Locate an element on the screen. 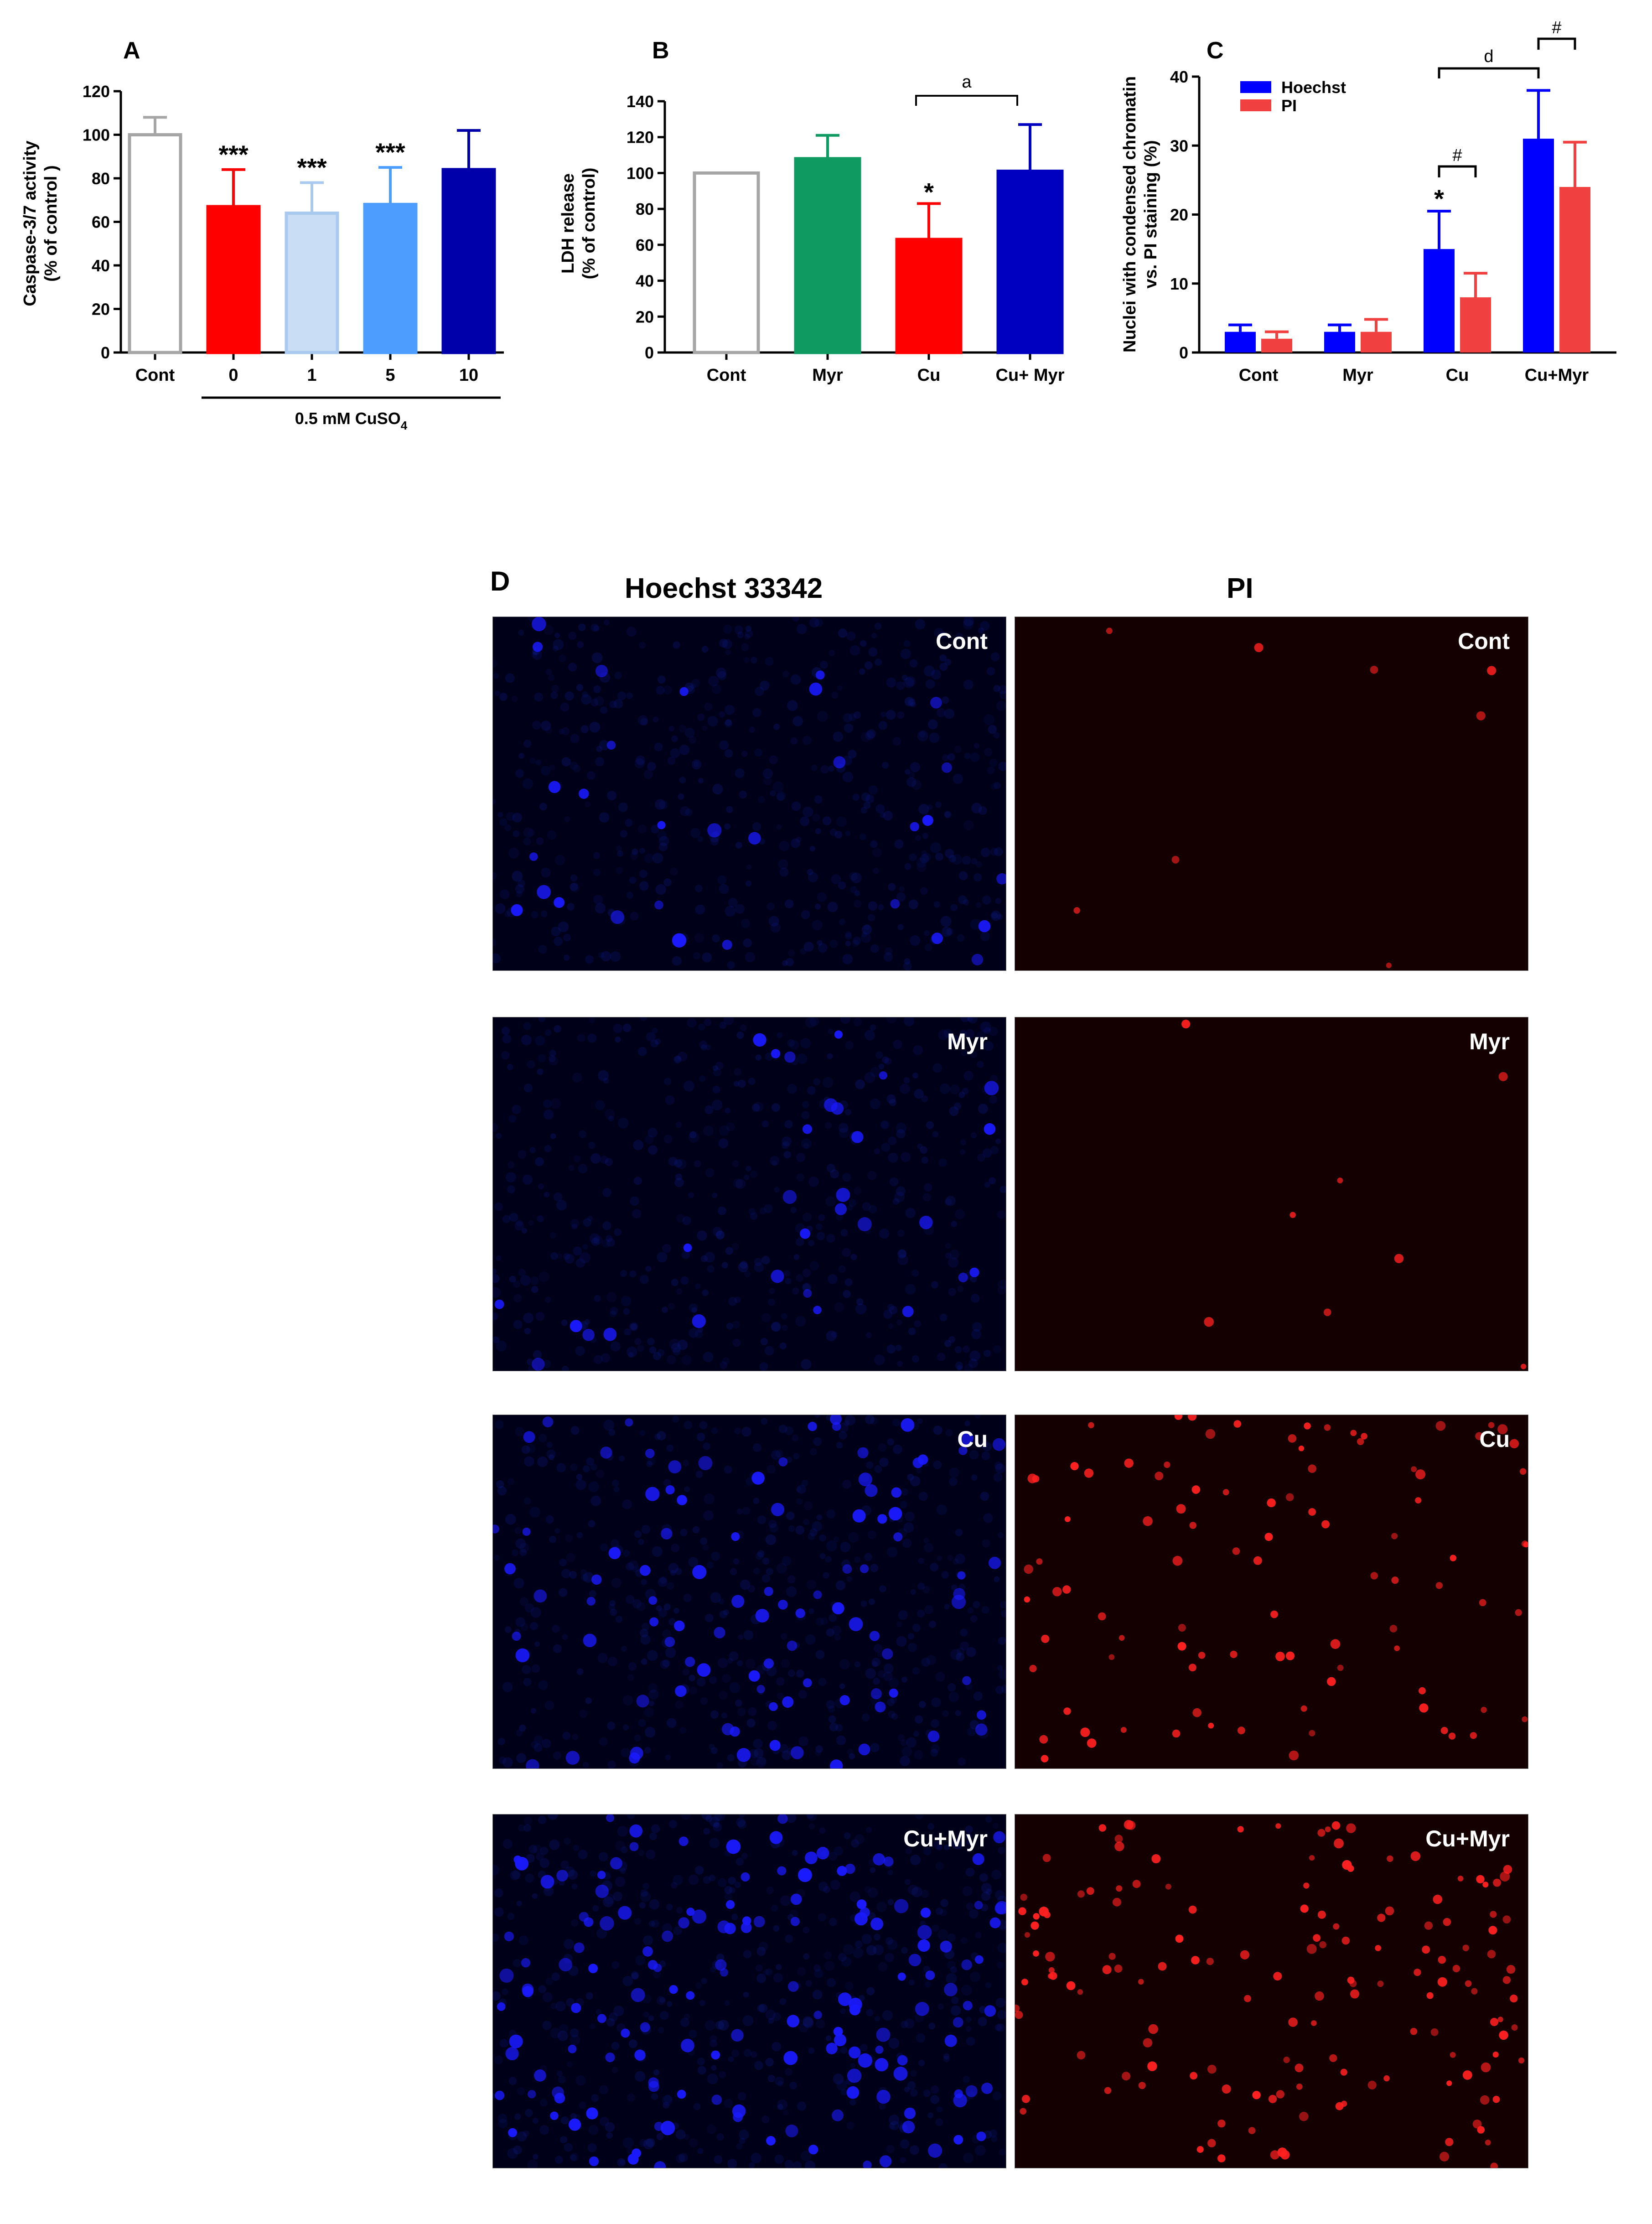 The height and width of the screenshot is (2224, 1652). y-tick-label: 40 is located at coordinates (101, 265).